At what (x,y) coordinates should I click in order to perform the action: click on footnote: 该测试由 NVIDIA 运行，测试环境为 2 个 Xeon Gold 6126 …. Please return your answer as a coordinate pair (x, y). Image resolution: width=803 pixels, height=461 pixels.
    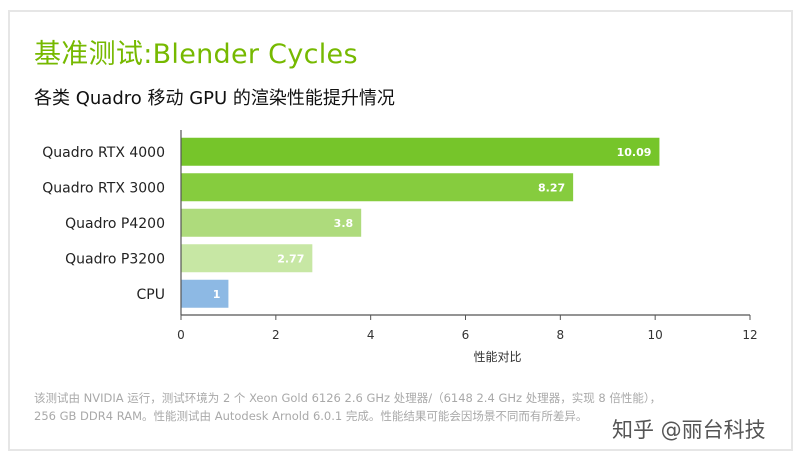
    Looking at the image, I should click on (404, 407).